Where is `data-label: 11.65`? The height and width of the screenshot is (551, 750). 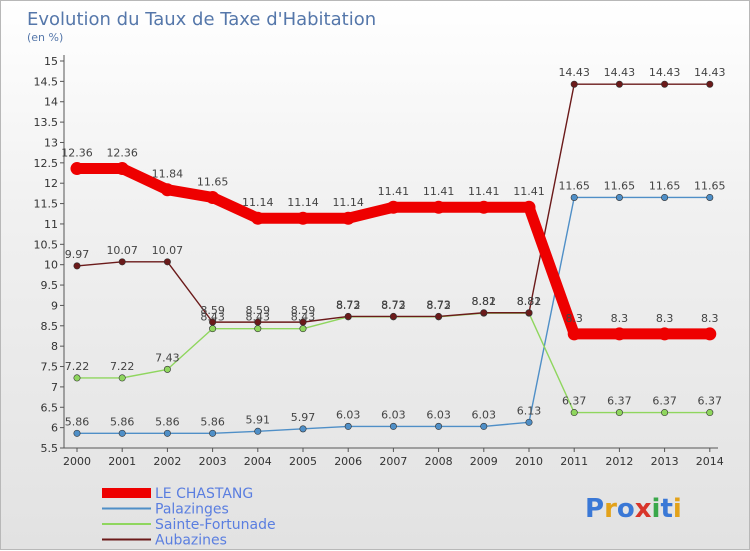 data-label: 11.65 is located at coordinates (620, 185).